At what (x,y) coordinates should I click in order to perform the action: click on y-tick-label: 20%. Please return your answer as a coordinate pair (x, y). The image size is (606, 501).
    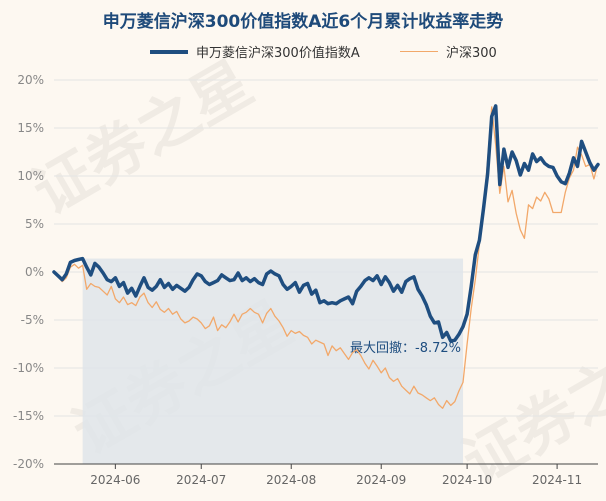
    Looking at the image, I should click on (30, 80).